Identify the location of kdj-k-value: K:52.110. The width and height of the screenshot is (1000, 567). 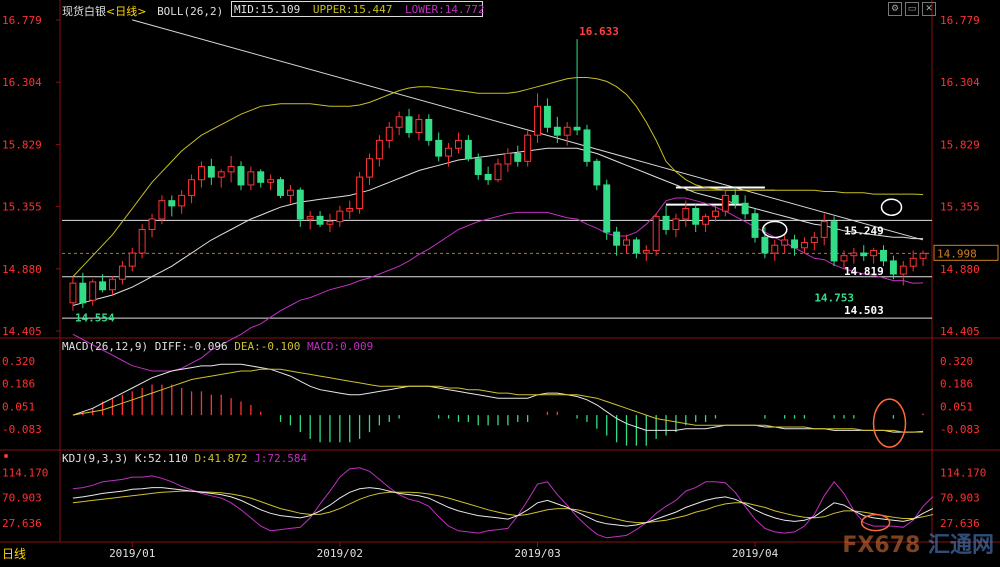
(161, 458).